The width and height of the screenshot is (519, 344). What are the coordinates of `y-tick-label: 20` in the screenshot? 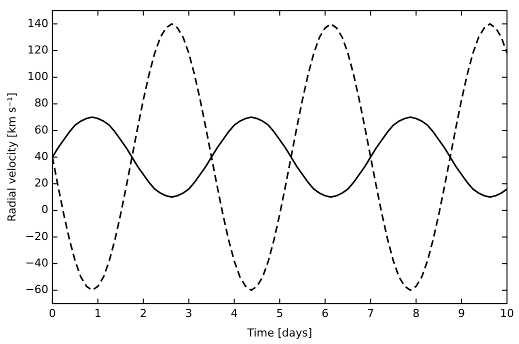 It's located at (41, 183).